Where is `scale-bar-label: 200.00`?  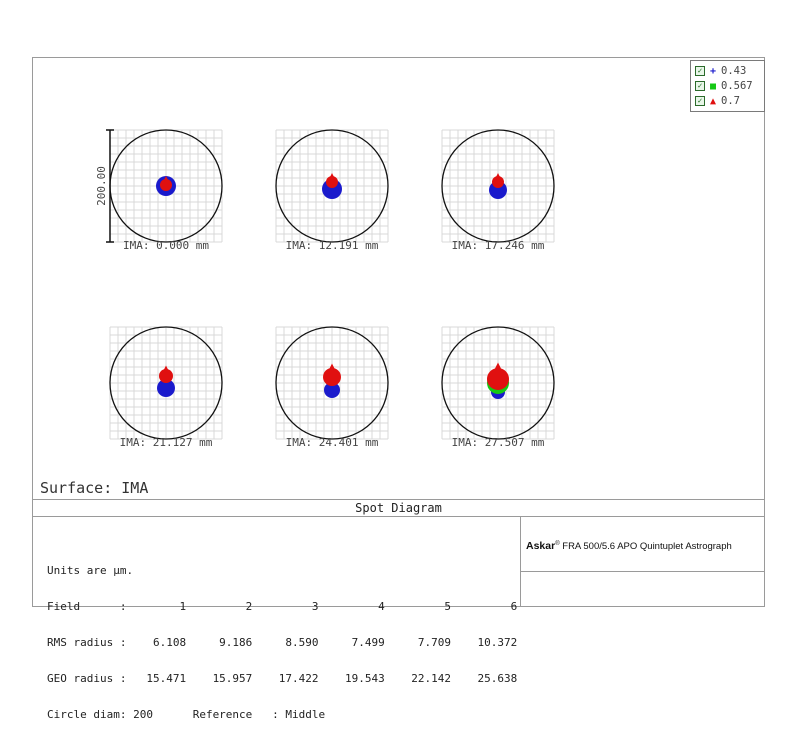
scale-bar-label: 200.00 is located at coordinates (101, 186).